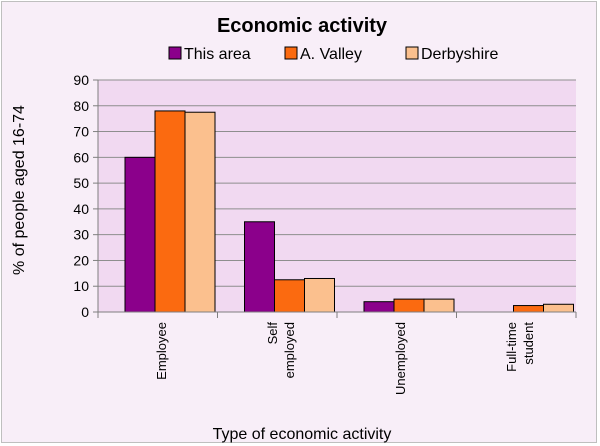  I want to click on y-tick-label: 90, so click(81, 80).